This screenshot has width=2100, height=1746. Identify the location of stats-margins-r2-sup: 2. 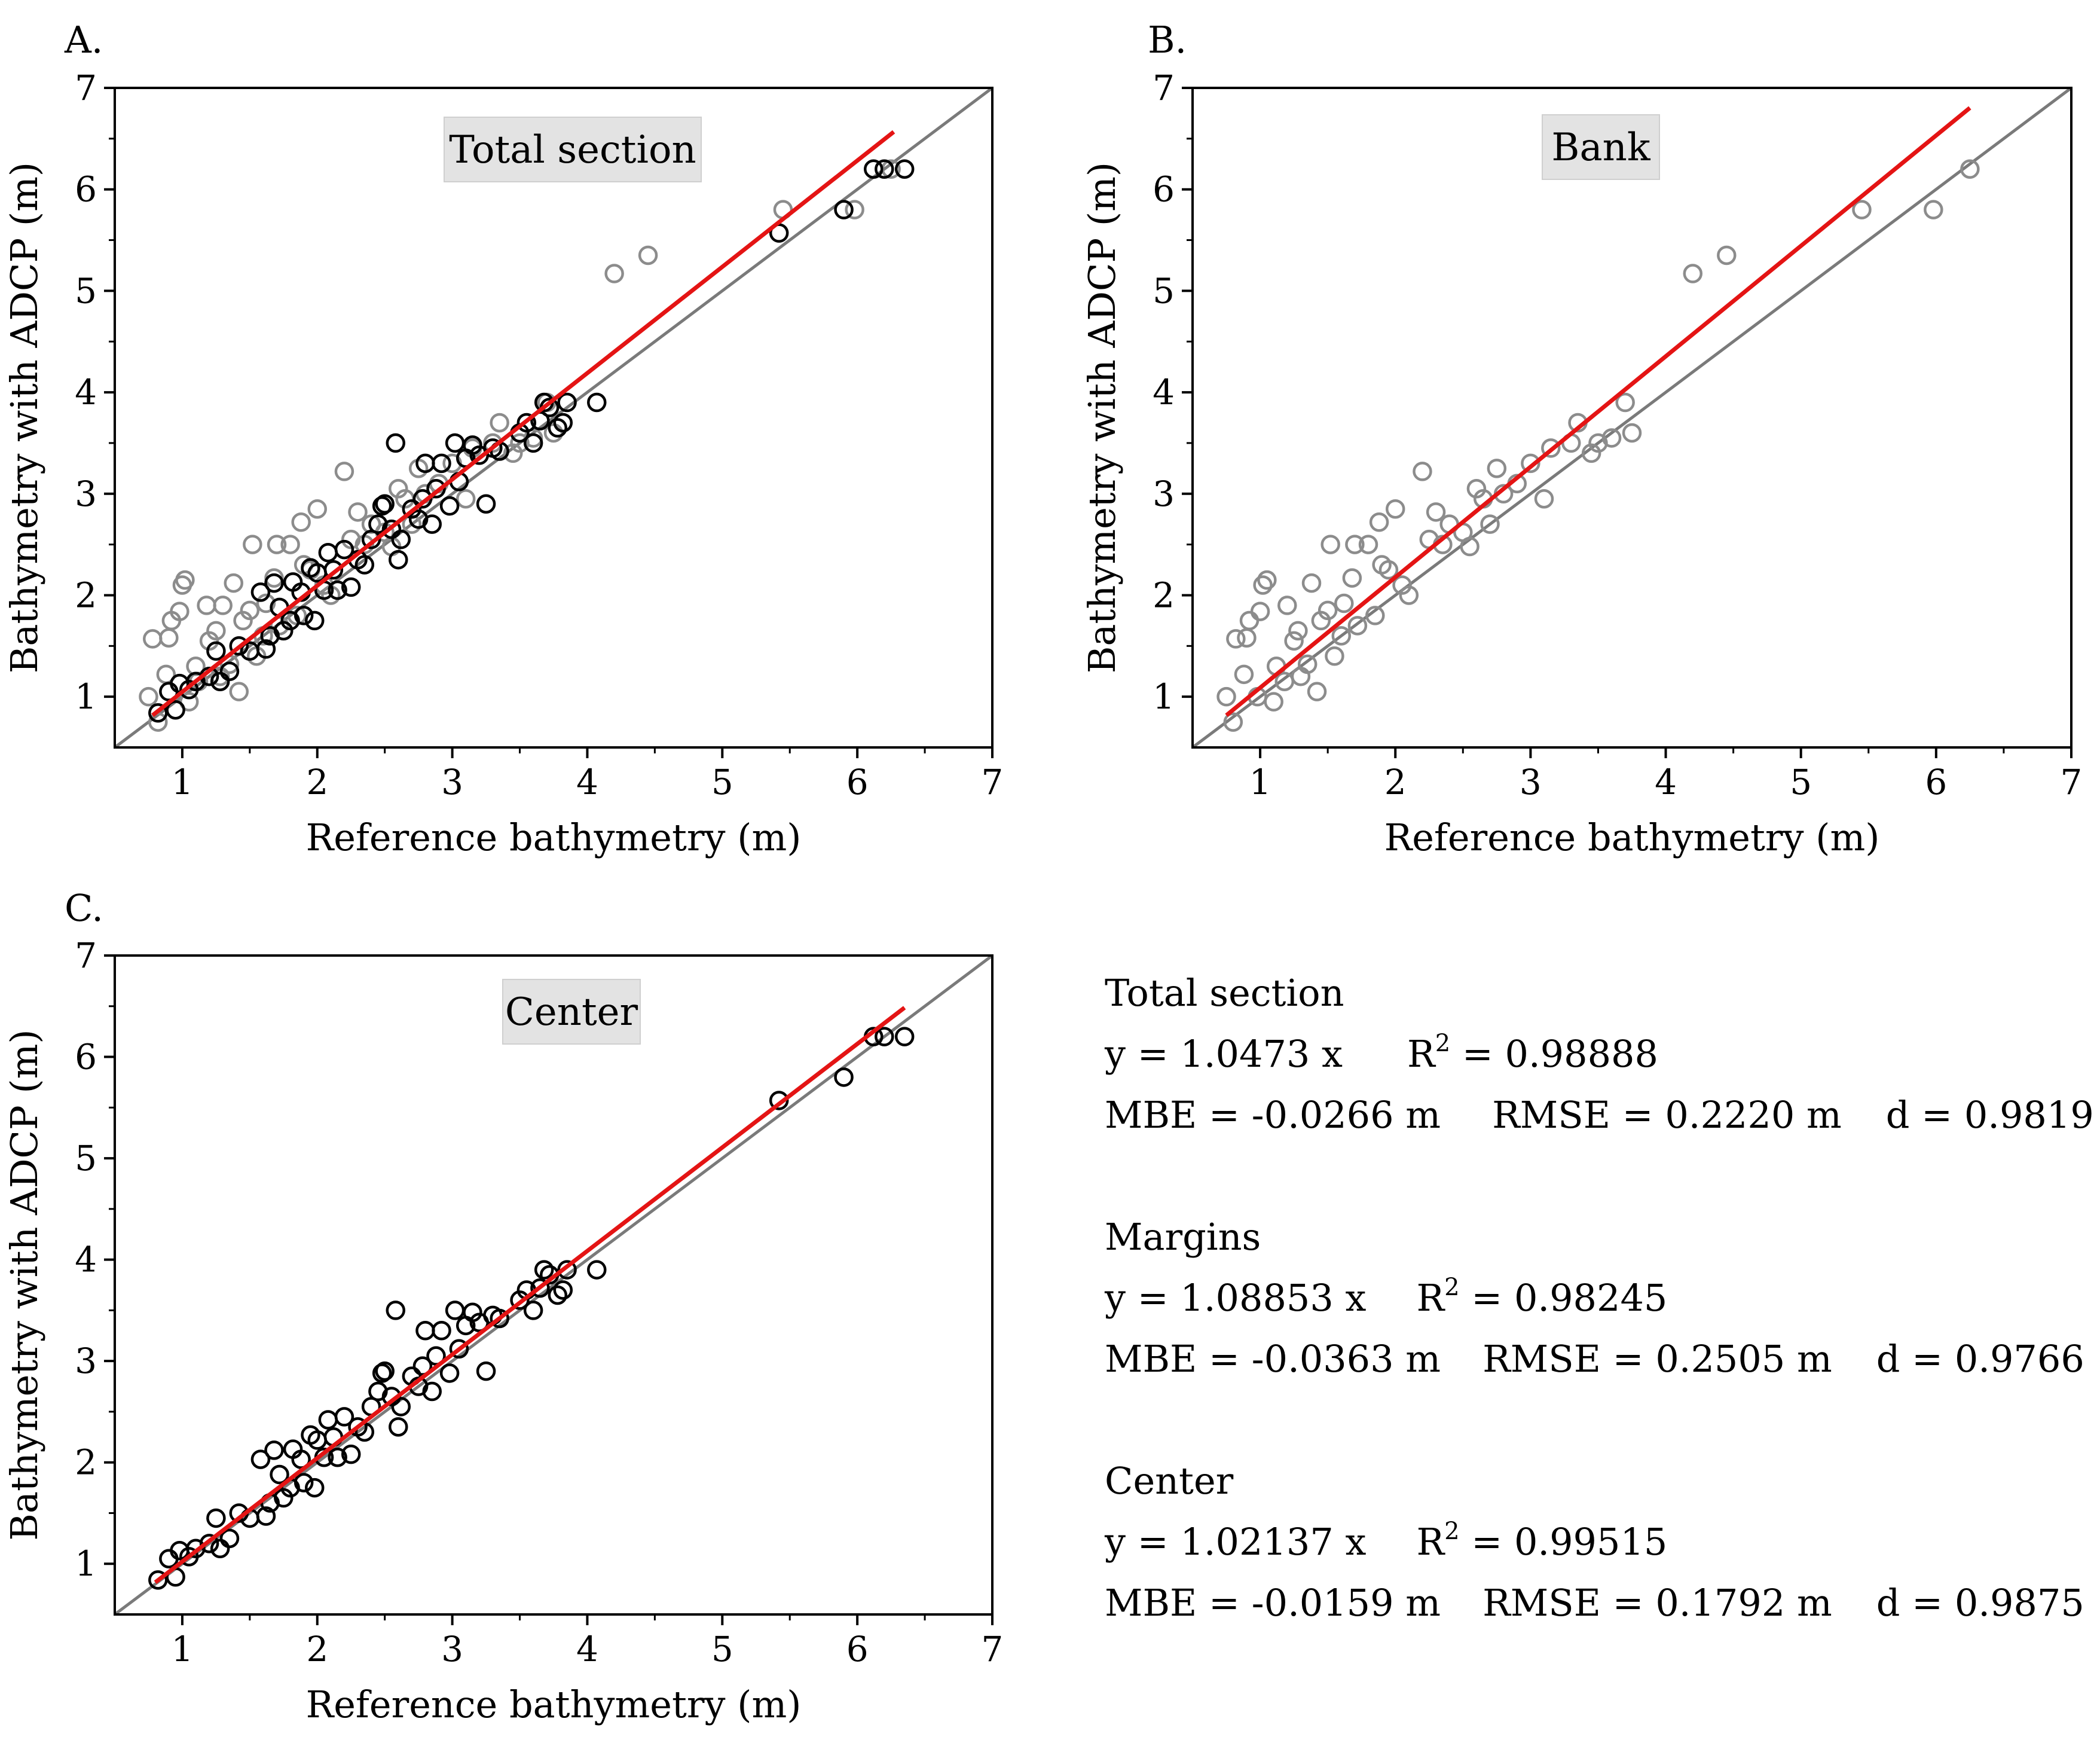
(1452, 1287).